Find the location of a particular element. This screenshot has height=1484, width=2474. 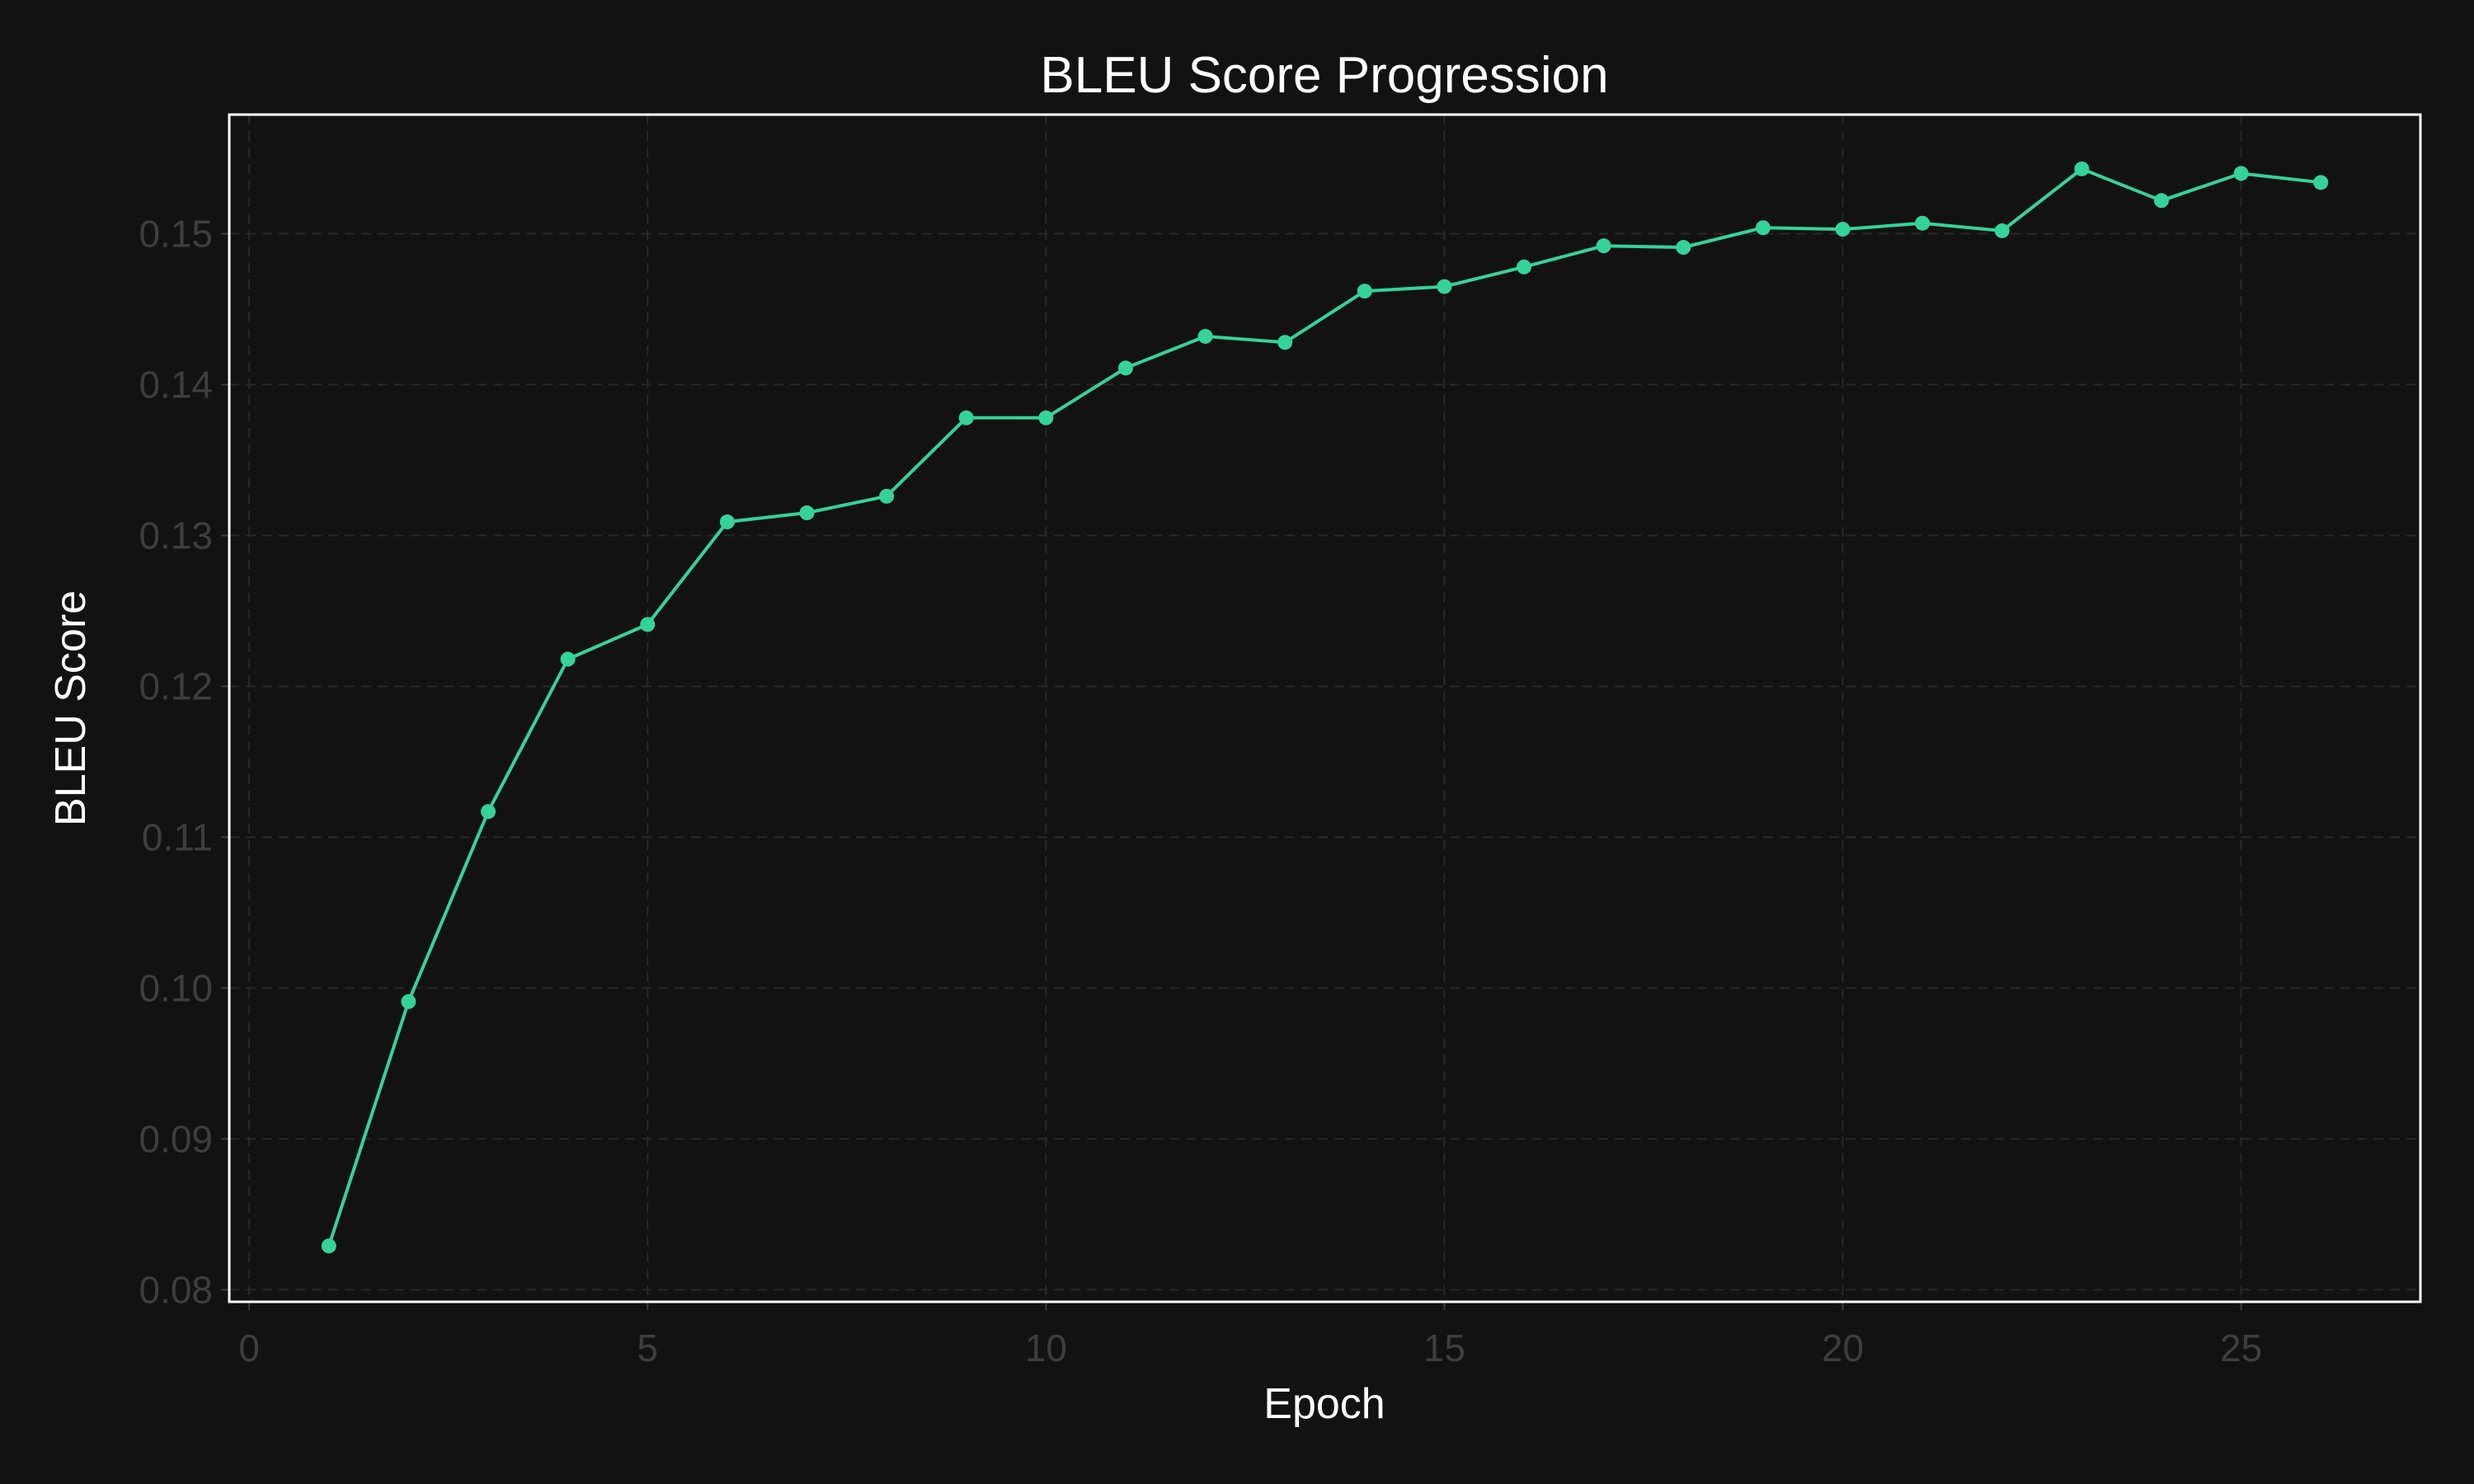

x-tick-label: 15 is located at coordinates (1444, 1348).